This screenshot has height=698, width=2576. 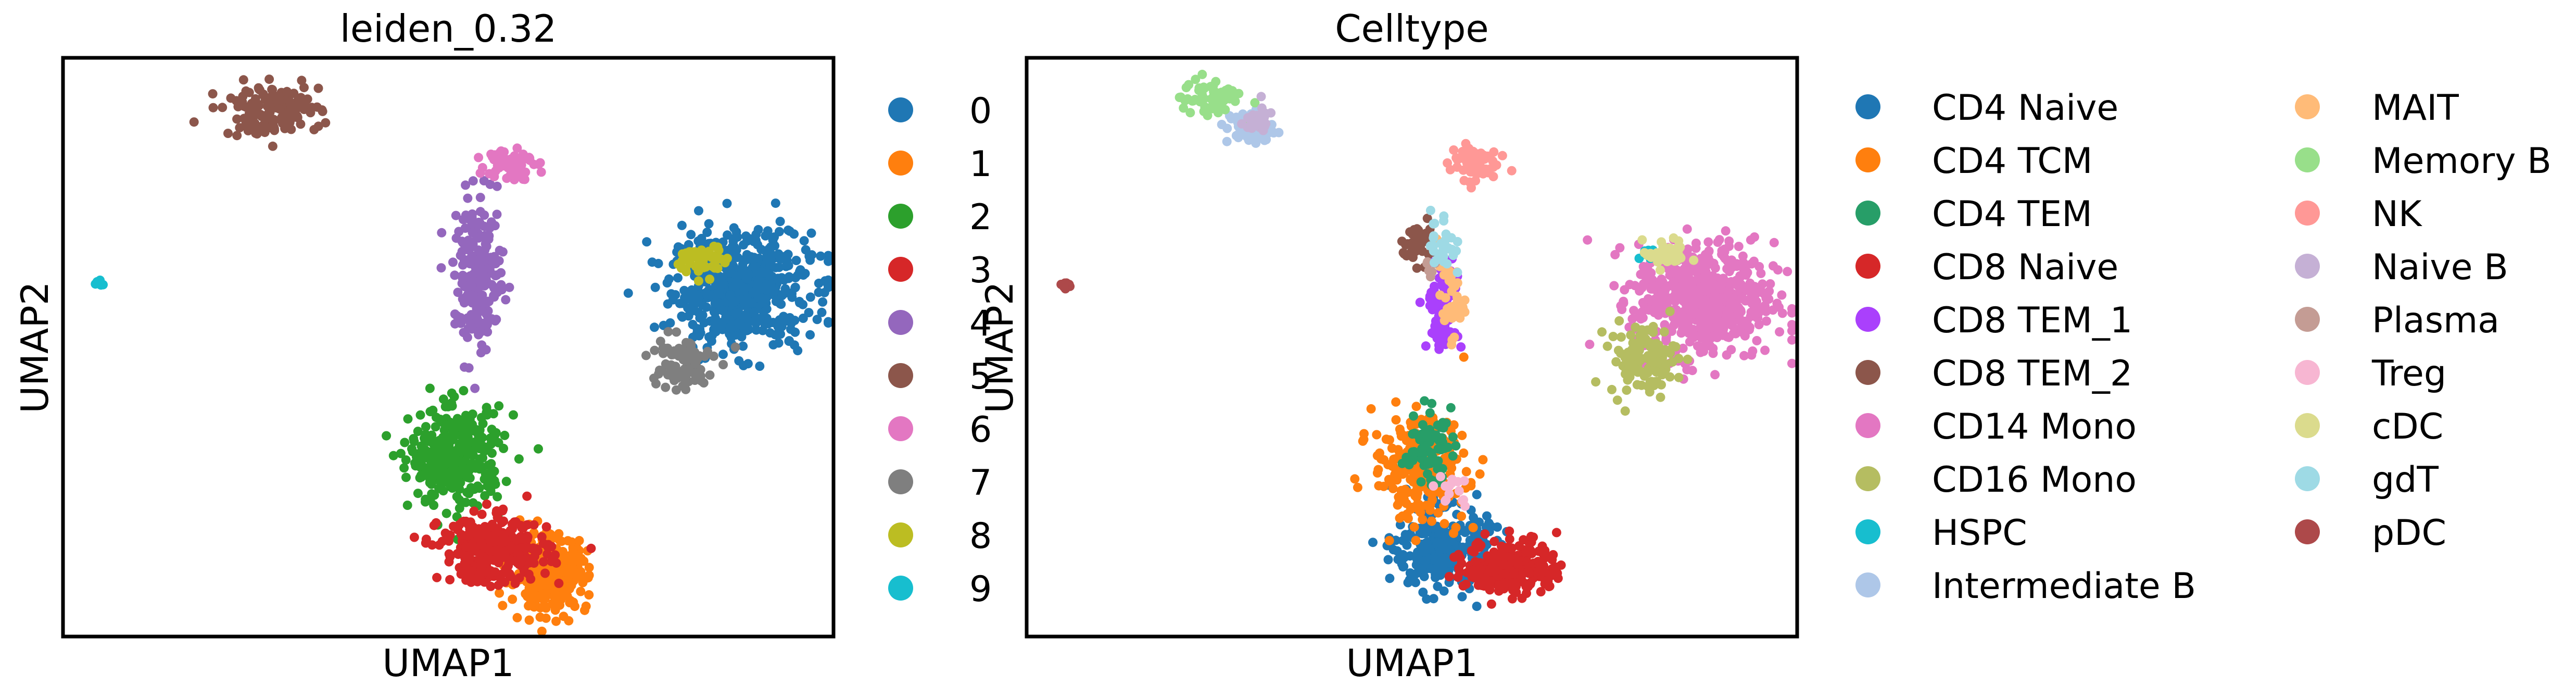 What do you see at coordinates (1979, 533) in the screenshot?
I see `legend-label: HSPC` at bounding box center [1979, 533].